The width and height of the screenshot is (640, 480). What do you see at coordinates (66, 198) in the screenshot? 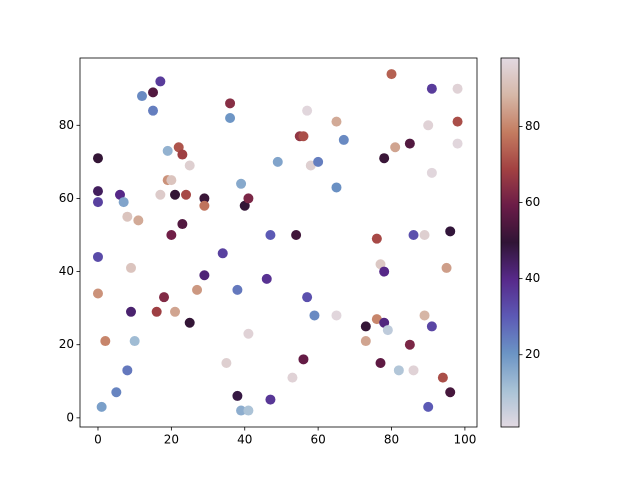
I see `y-tick-label: 60` at bounding box center [66, 198].